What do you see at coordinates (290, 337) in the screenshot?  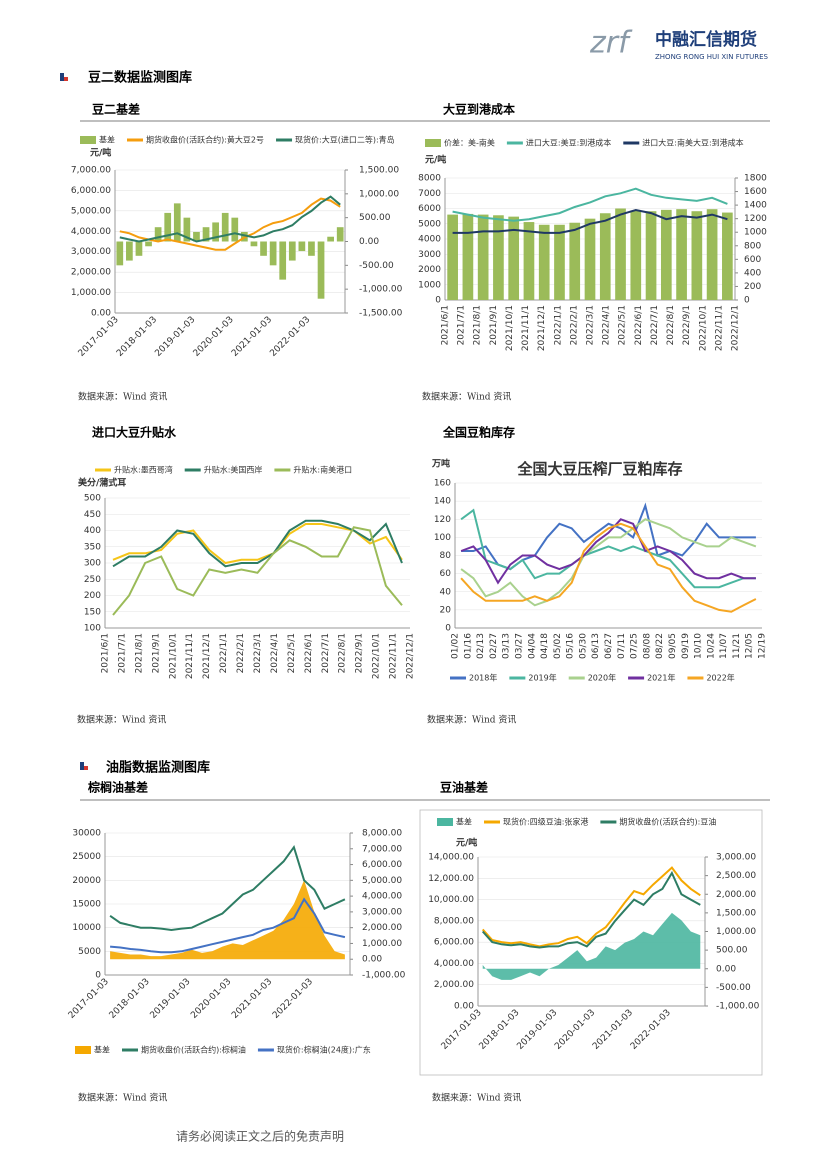 I see `x-tick-label: 2022-01-03` at bounding box center [290, 337].